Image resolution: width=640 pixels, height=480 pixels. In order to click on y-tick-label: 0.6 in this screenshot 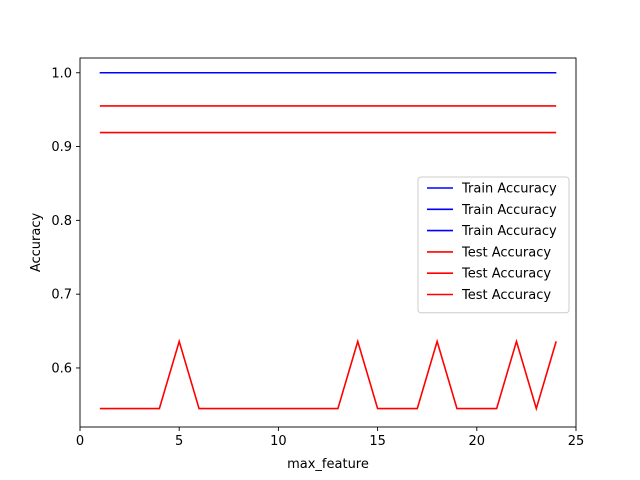, I will do `click(61, 368)`.